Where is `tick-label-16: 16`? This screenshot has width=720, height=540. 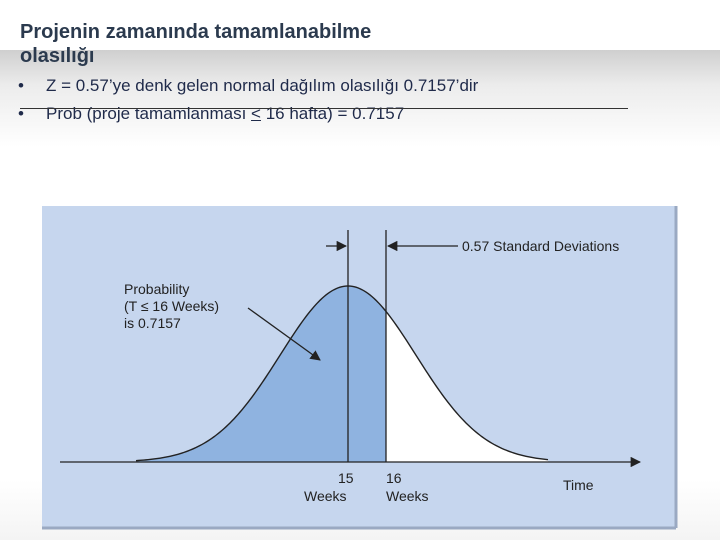 tick-label-16: 16 is located at coordinates (394, 478).